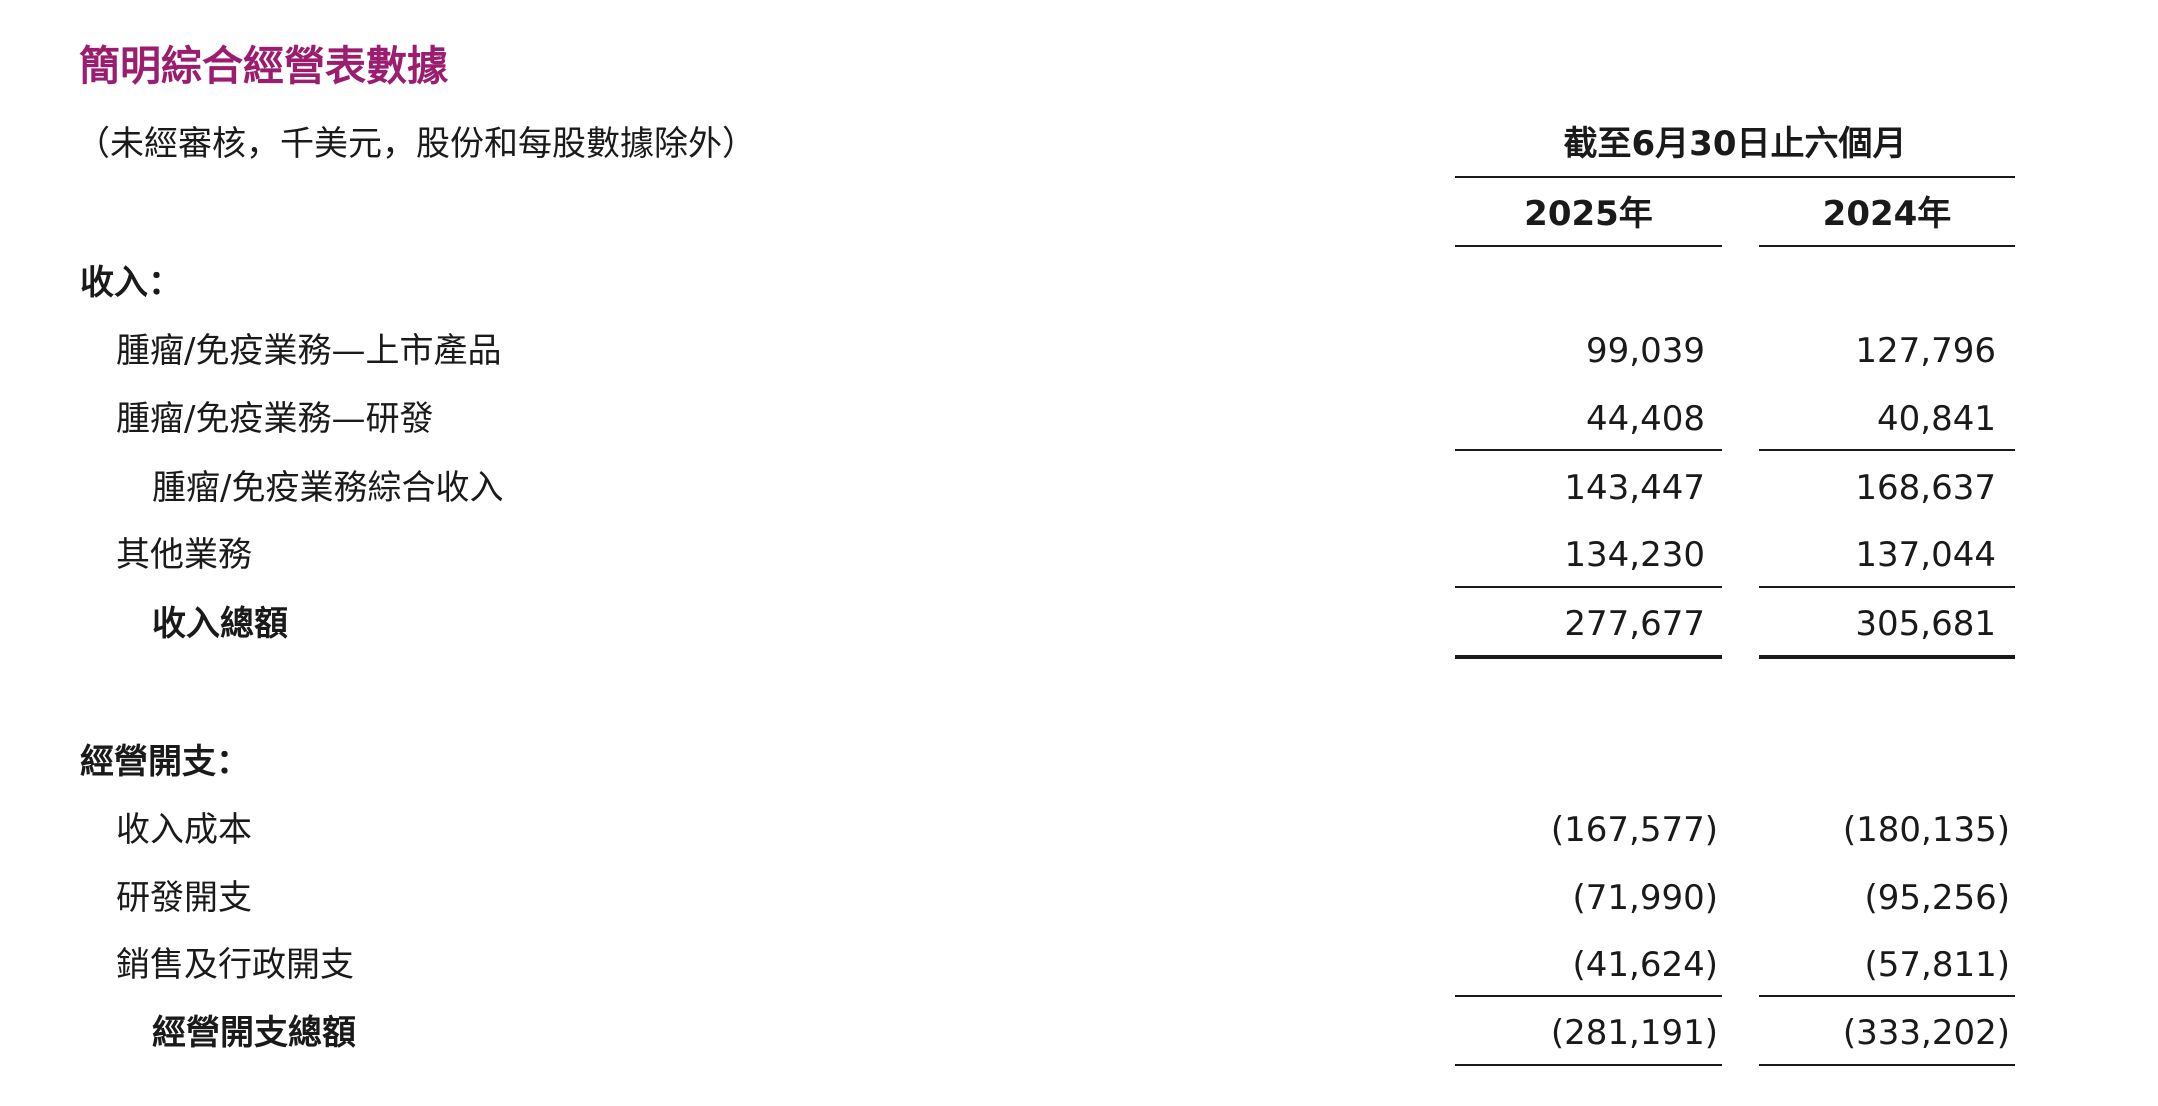 This screenshot has height=1106, width=2158. What do you see at coordinates (1735, 144) in the screenshot?
I see `period-header: 截至6月30日止六個月` at bounding box center [1735, 144].